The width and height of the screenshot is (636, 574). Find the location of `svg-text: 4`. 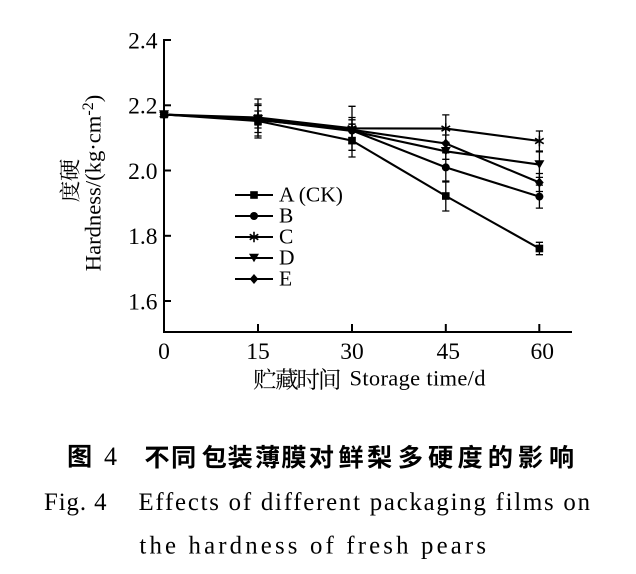

svg-text: 4 is located at coordinates (110, 456).